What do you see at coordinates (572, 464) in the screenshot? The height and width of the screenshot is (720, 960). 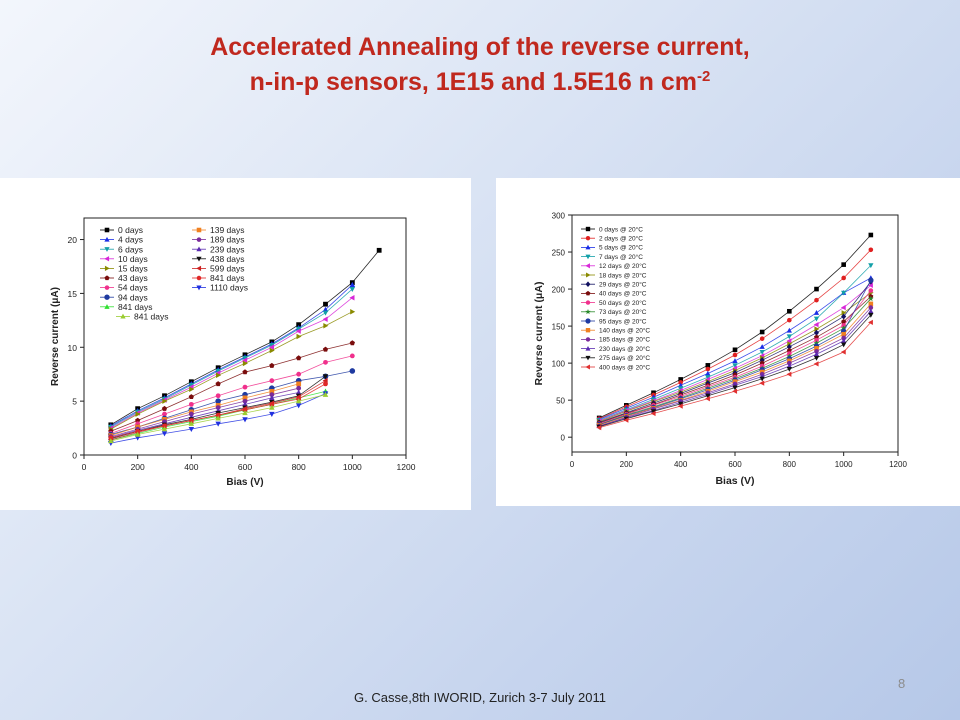 I see `x-tick-label: 0` at bounding box center [572, 464].